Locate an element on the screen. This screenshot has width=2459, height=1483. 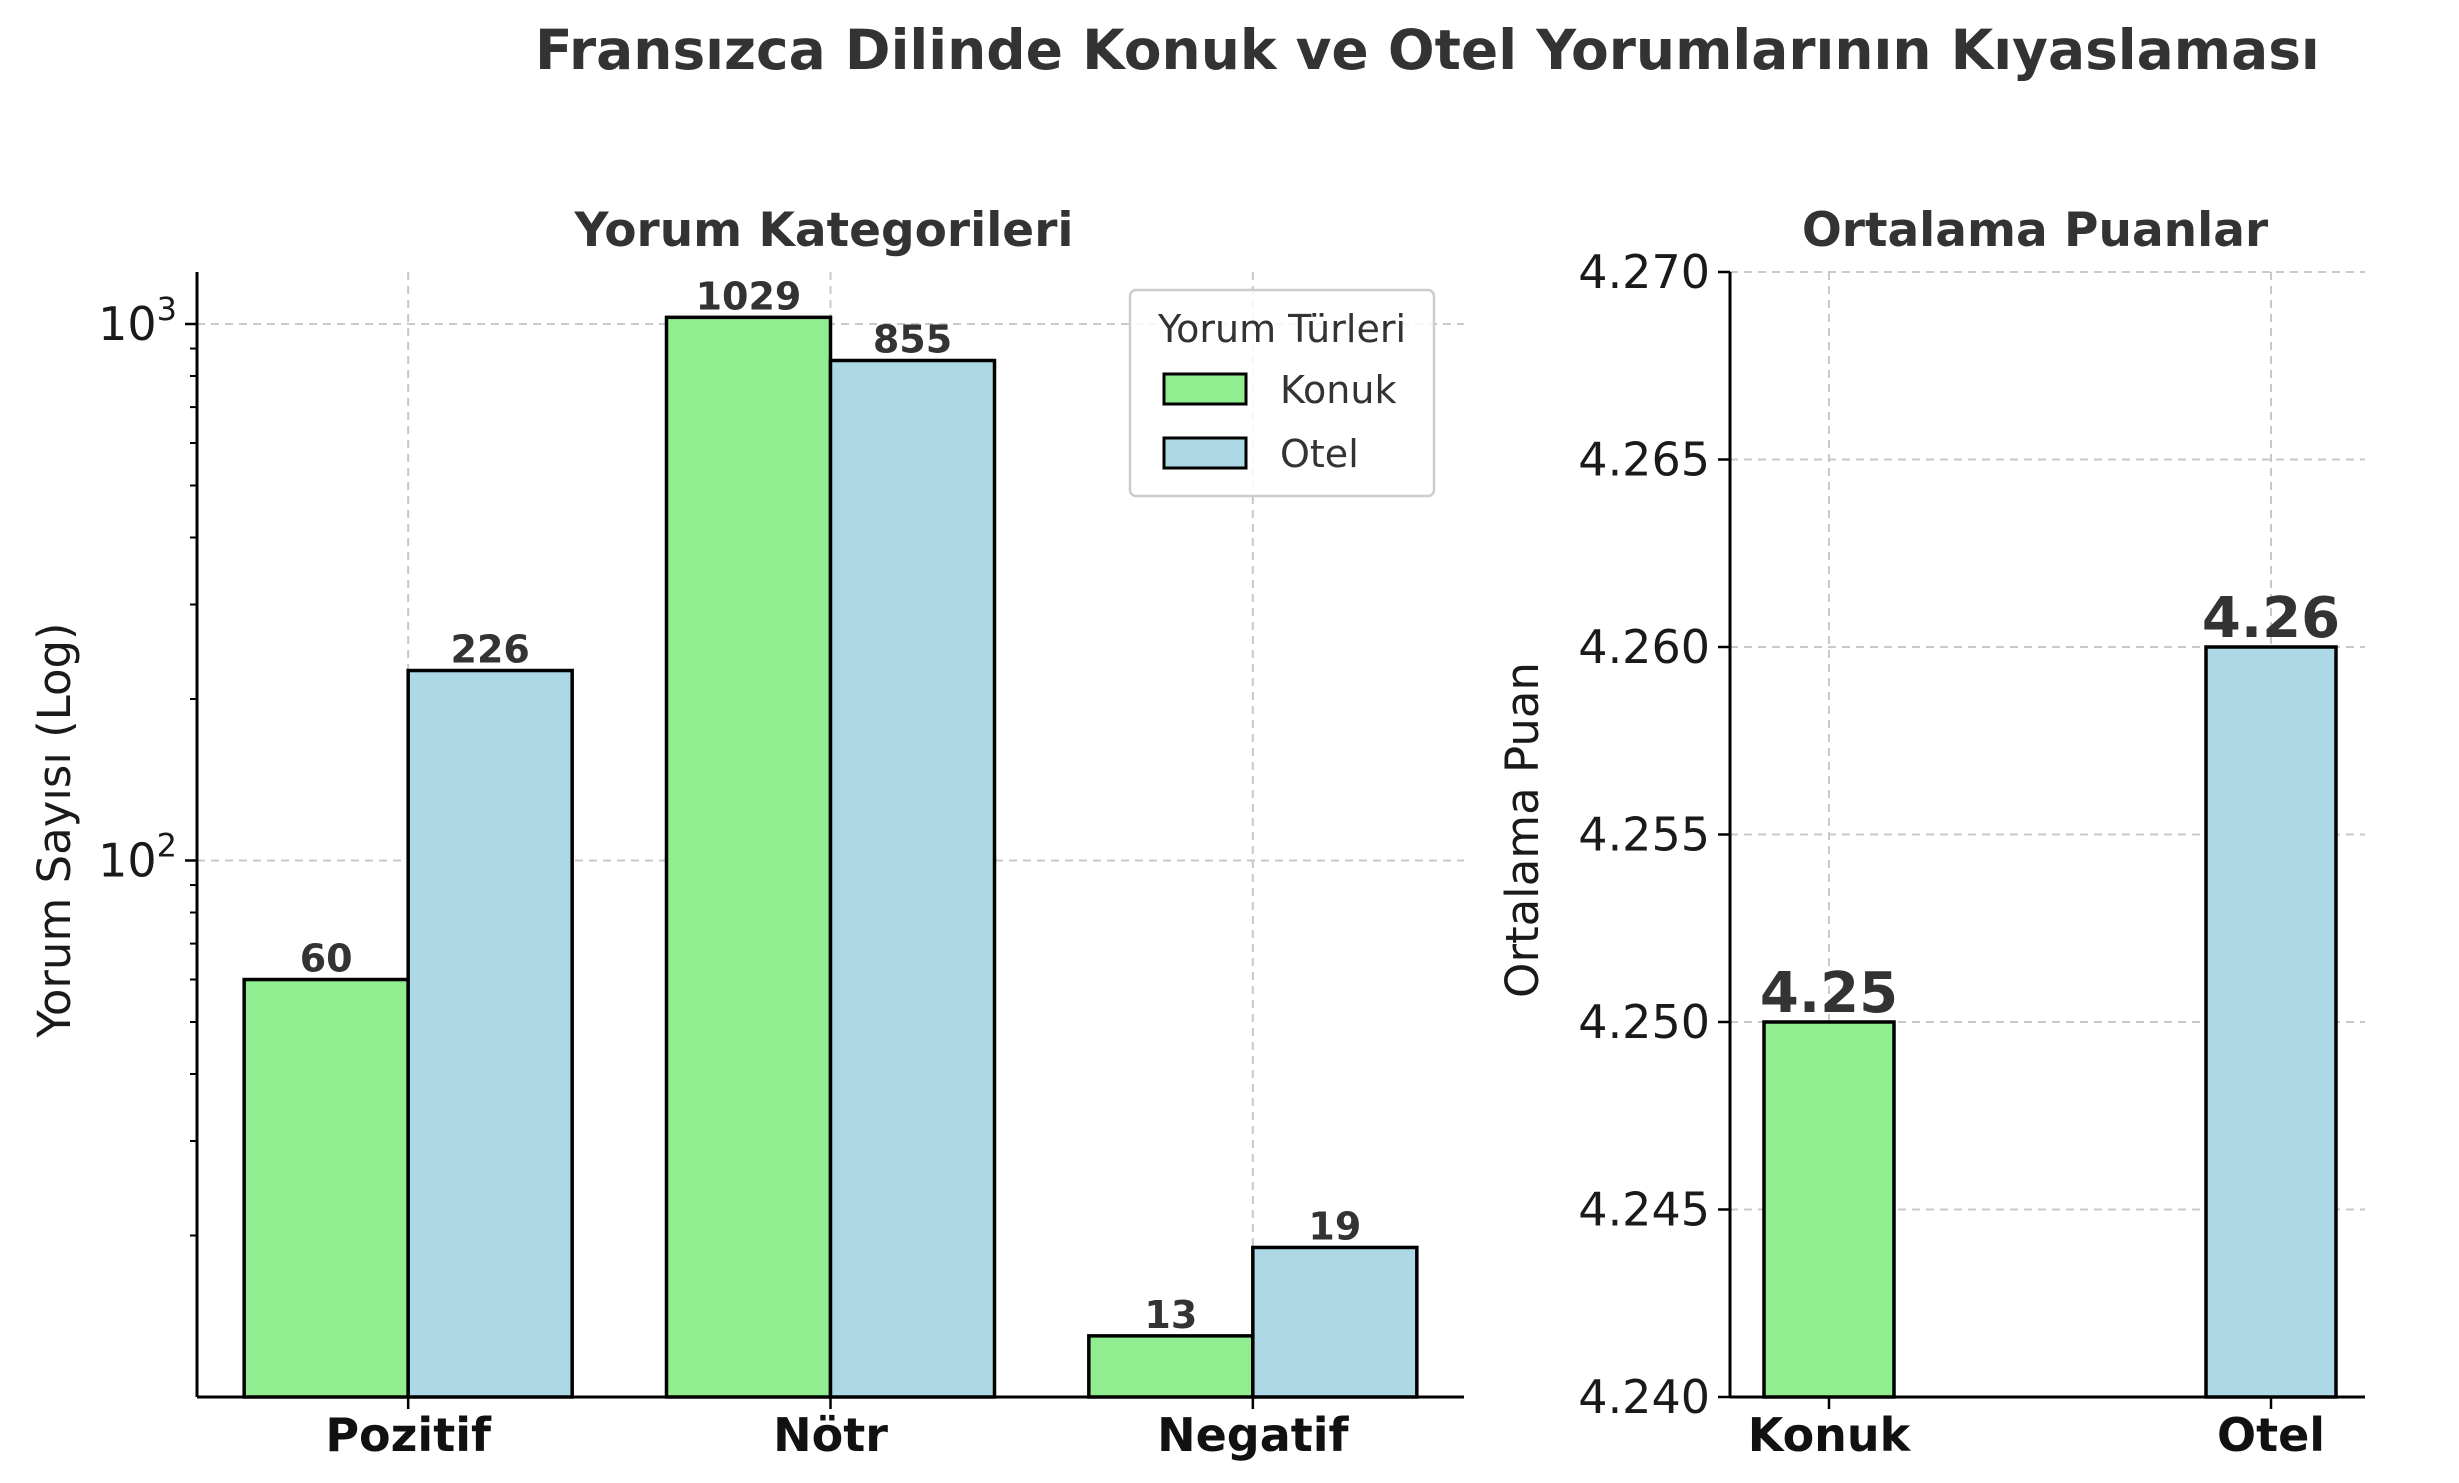
right-y-axis-label: Ortalama Puan is located at coordinates (1522, 830).